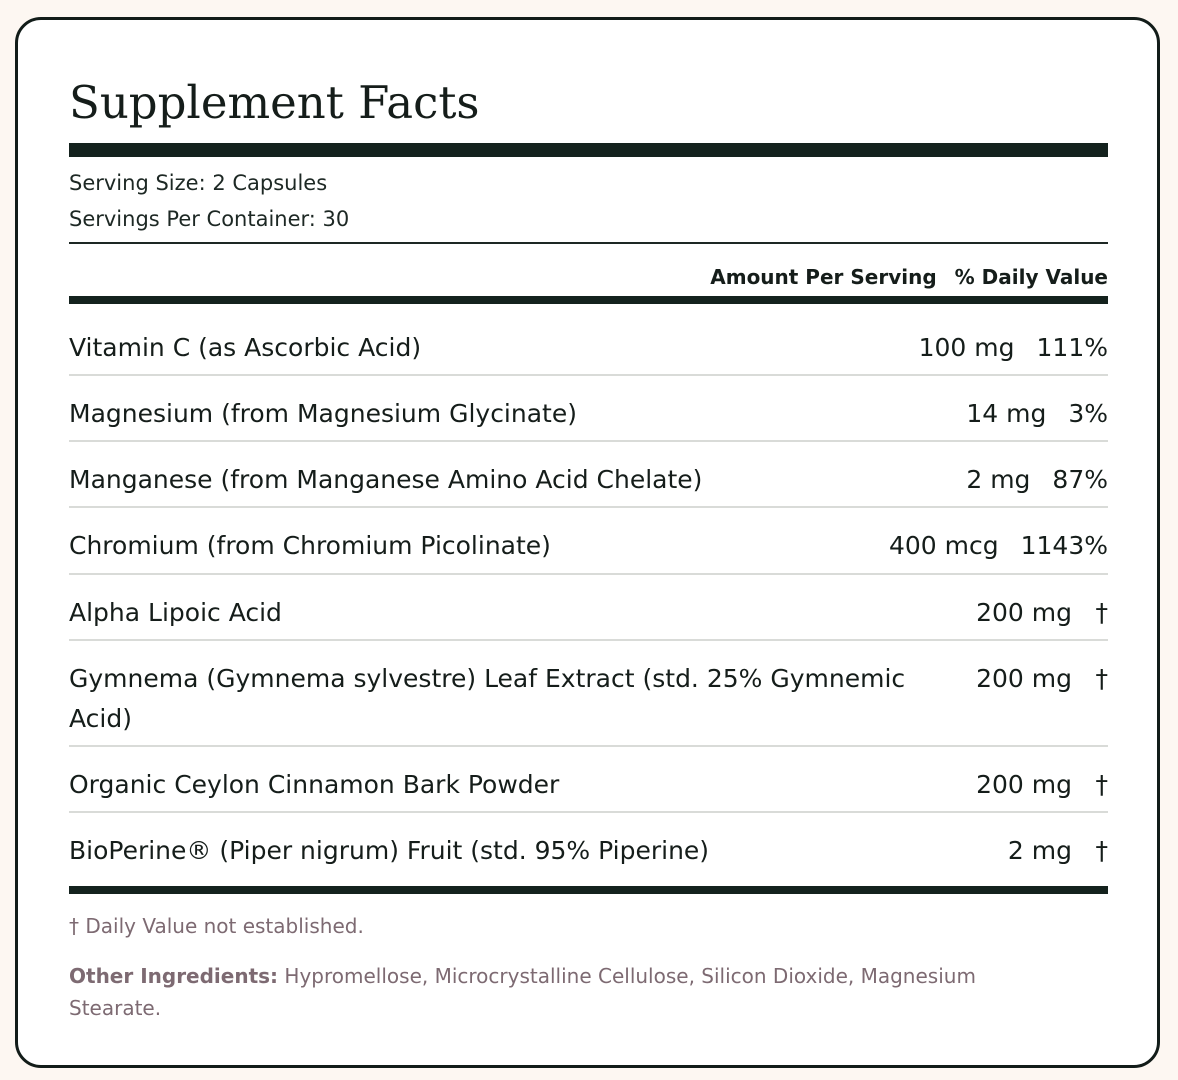 The width and height of the screenshot is (1178, 1080). Describe the element at coordinates (588, 243) in the screenshot. I see `serving-divider` at that location.